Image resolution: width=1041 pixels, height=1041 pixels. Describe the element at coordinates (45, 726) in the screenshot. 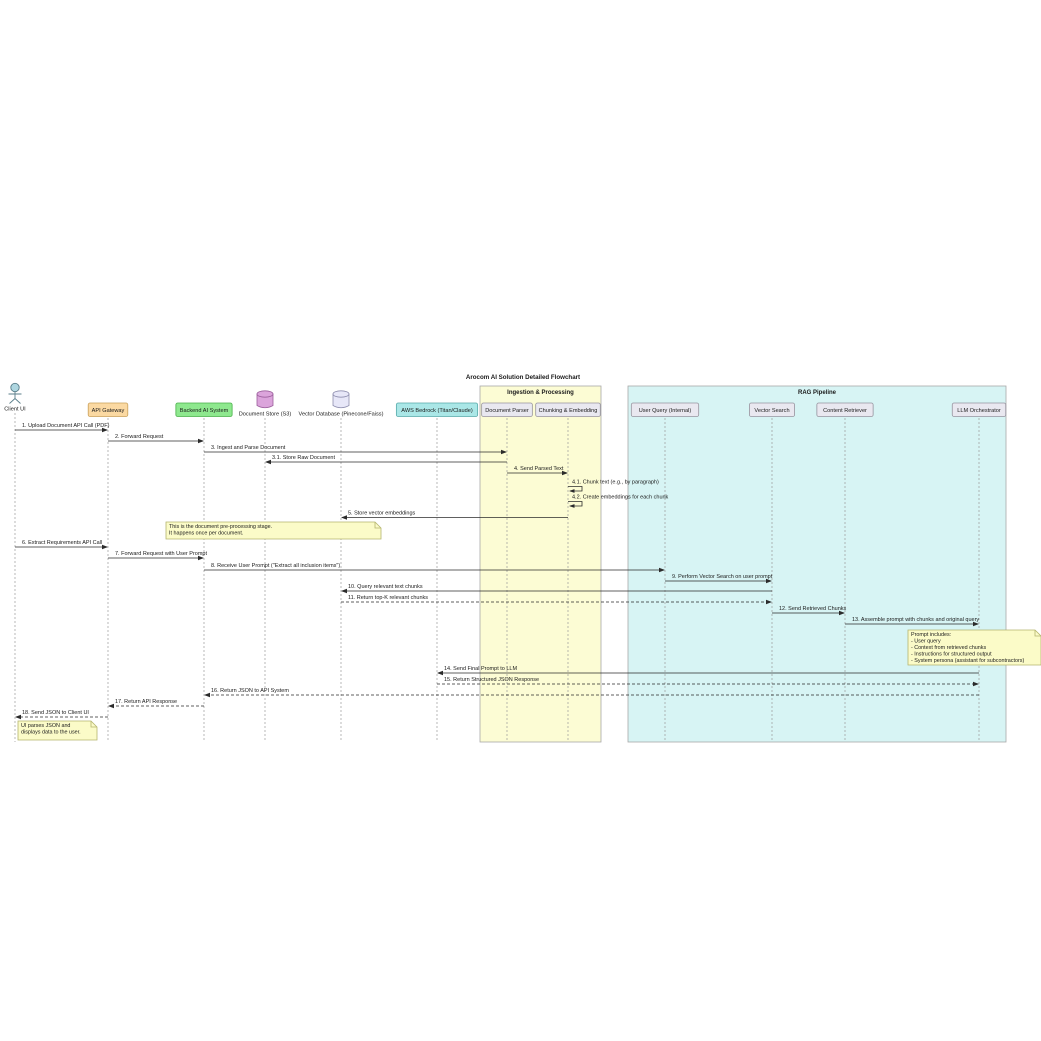

I see `note-ui-text-line: UI parses JSON and` at that location.